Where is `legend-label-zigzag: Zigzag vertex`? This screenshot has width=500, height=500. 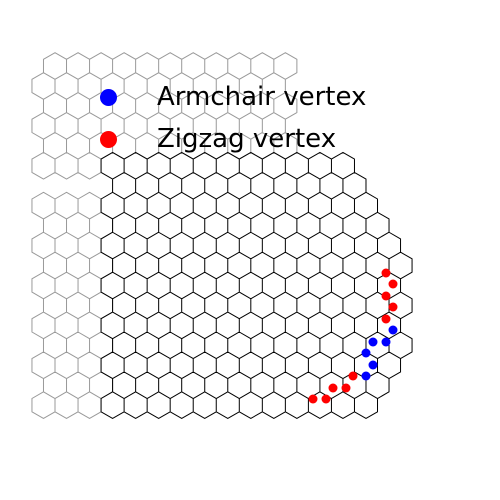
legend-label-zigzag: Zigzag vertex is located at coordinates (247, 139).